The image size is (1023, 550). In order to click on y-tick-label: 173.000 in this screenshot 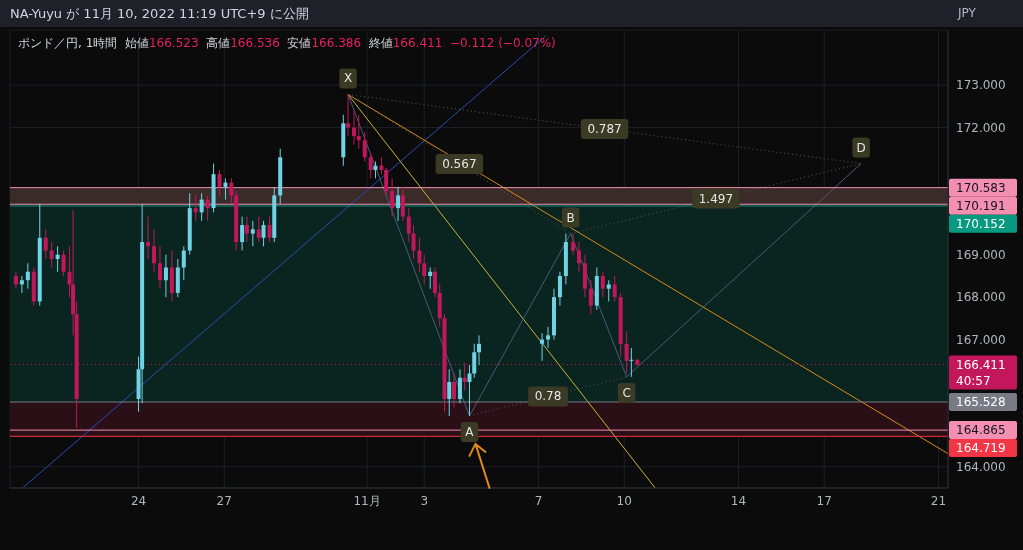, I will do `click(981, 85)`.